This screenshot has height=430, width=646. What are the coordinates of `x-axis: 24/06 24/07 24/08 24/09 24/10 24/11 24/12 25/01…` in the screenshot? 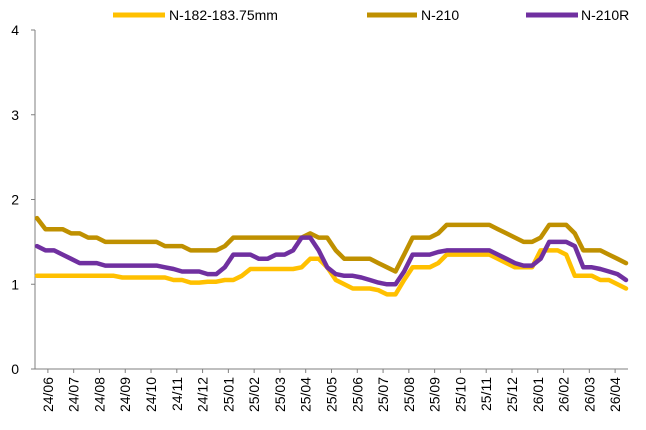 It's located at (331, 390).